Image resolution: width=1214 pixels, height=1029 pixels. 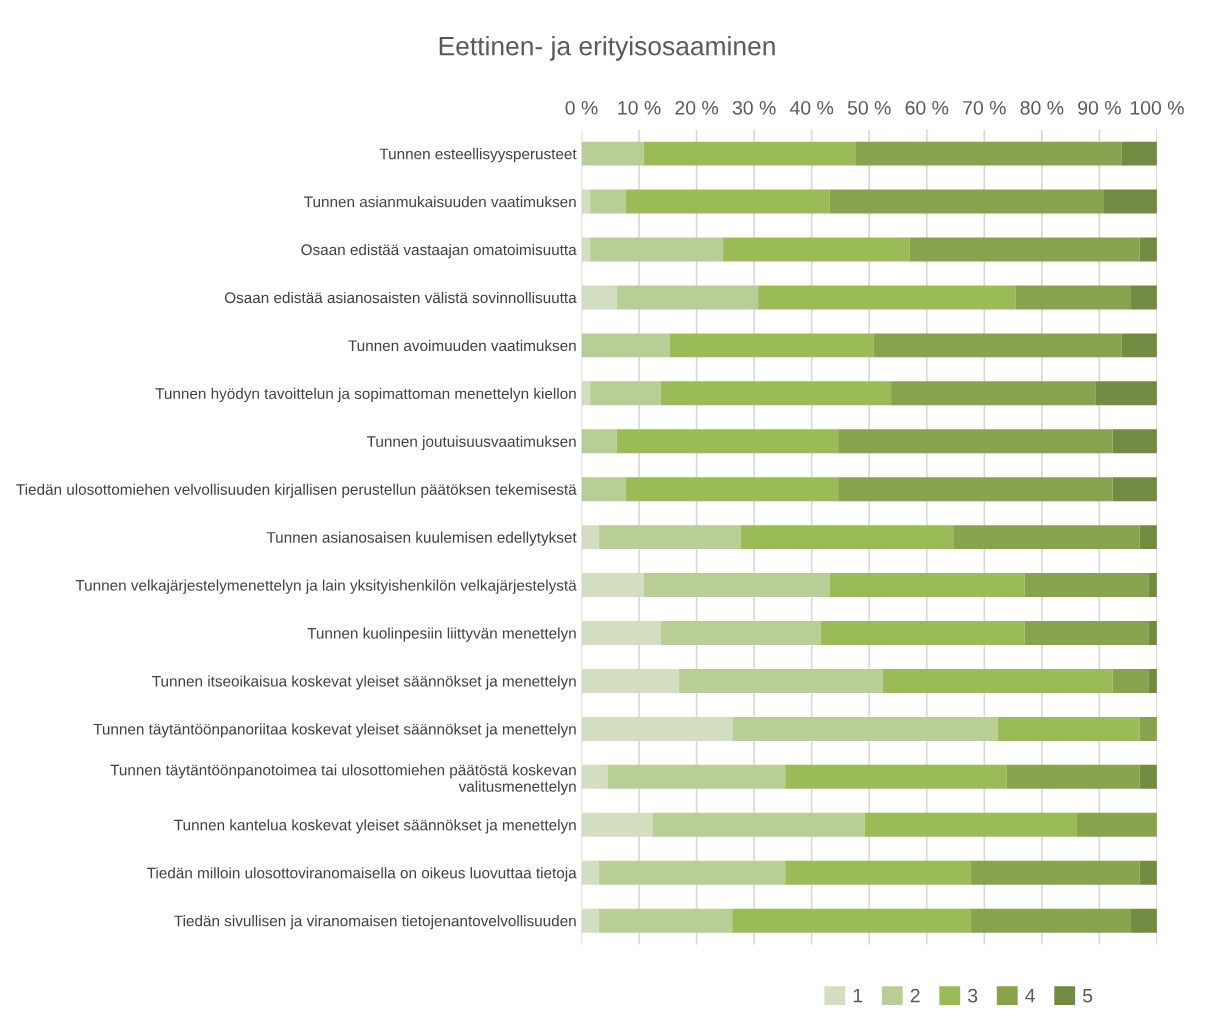 What do you see at coordinates (984, 107) in the screenshot?
I see `x-tick-label: 70 %` at bounding box center [984, 107].